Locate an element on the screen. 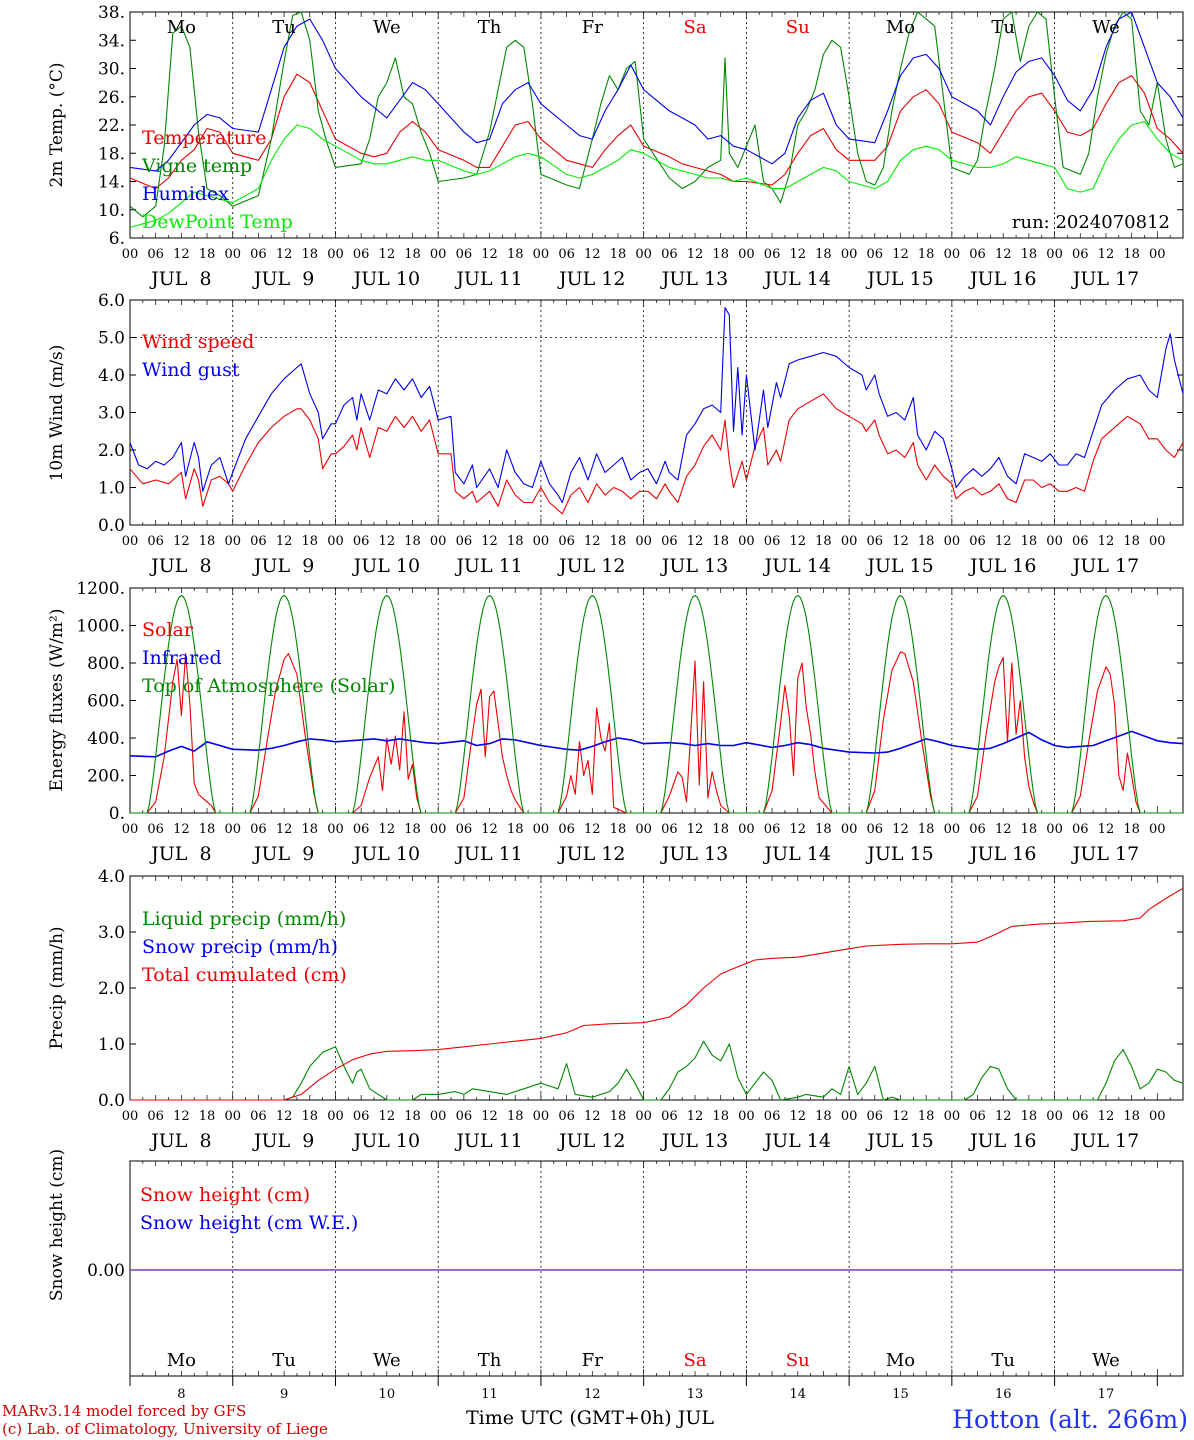 The width and height of the screenshot is (1194, 1440). legend-entry: Snow height (cm) is located at coordinates (225, 1195).